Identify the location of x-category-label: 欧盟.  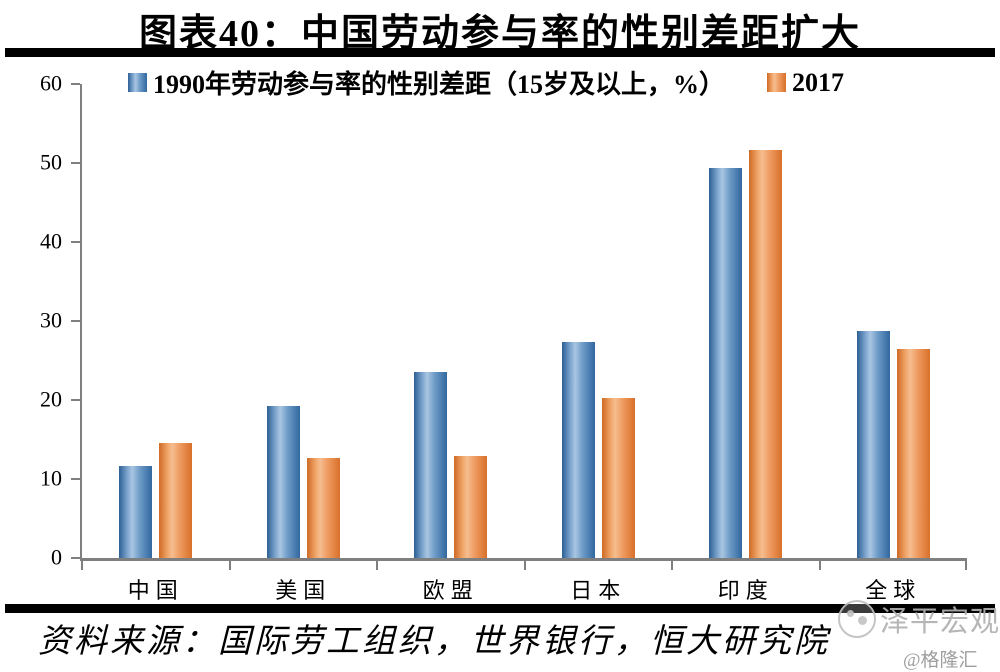
(450, 590).